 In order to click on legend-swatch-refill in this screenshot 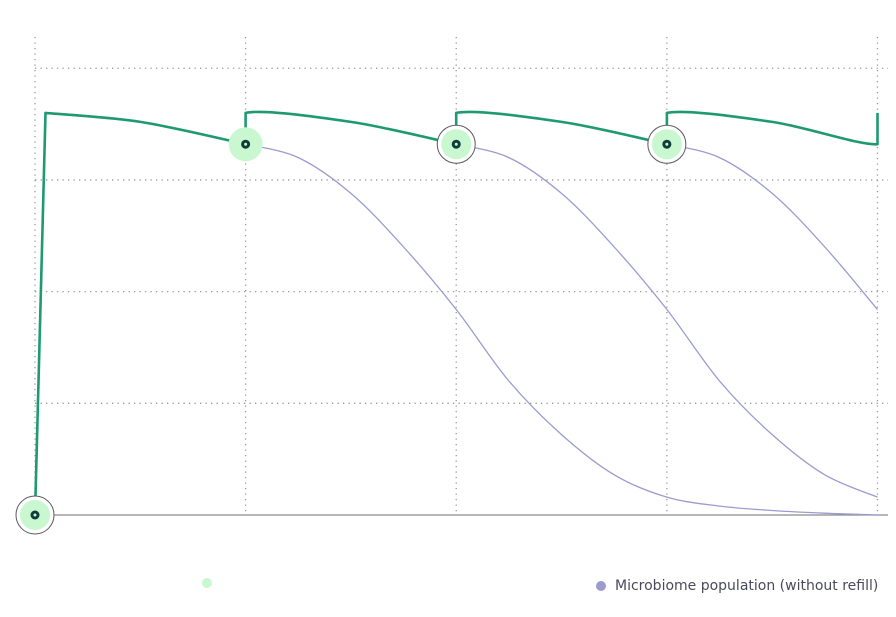, I will do `click(207, 583)`.